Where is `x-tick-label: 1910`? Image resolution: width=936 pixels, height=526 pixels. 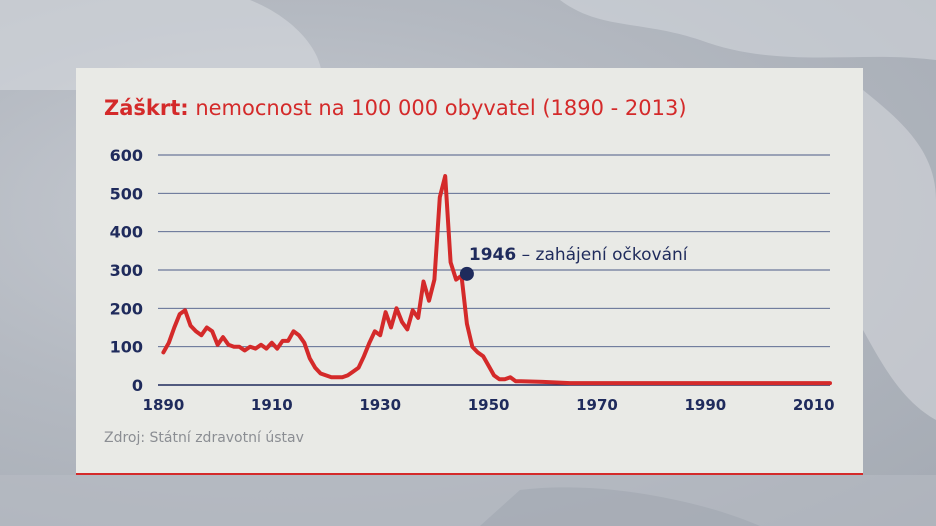 x-tick-label: 1910 is located at coordinates (272, 405).